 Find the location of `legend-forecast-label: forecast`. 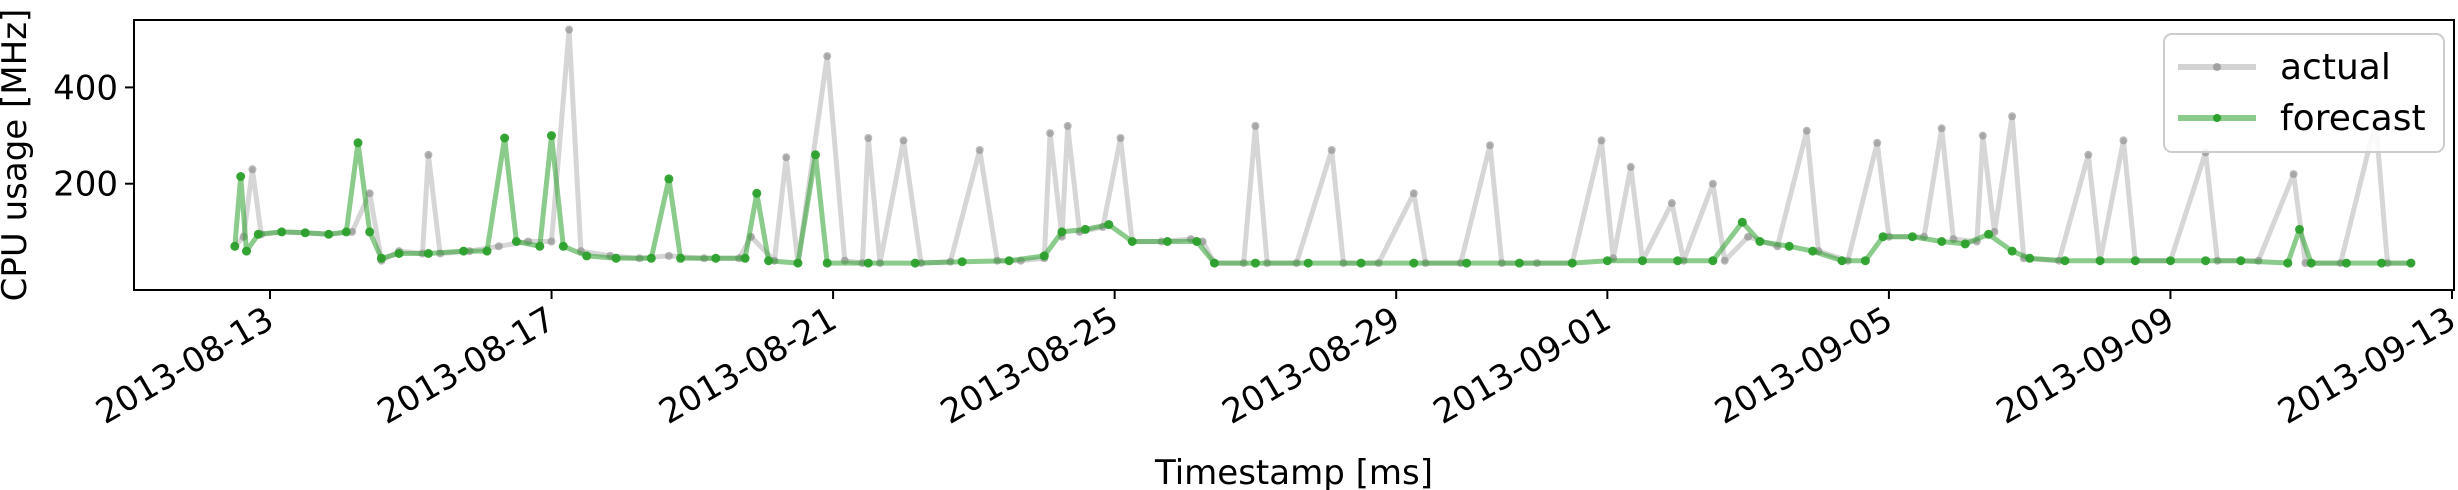

legend-forecast-label: forecast is located at coordinates (2353, 118).